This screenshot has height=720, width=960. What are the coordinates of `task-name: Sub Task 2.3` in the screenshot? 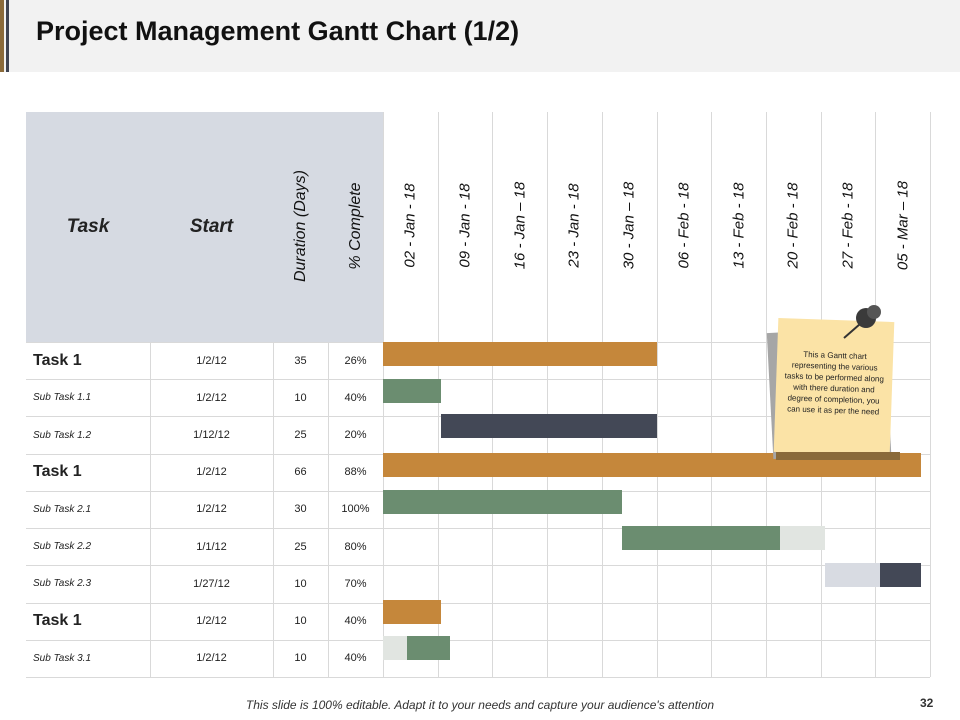 It's located at (62, 584).